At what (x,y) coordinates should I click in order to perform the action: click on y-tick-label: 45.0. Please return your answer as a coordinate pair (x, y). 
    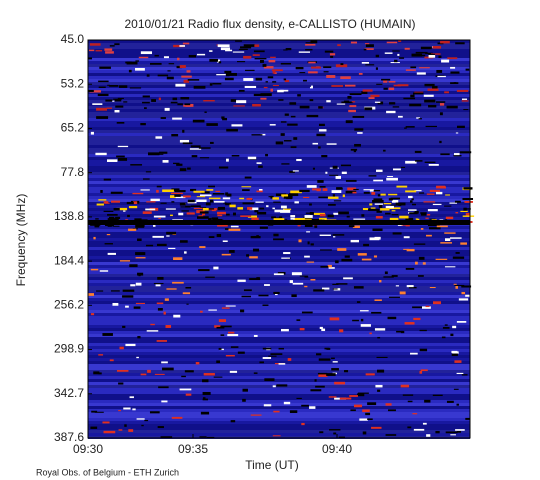
    Looking at the image, I should click on (73, 39).